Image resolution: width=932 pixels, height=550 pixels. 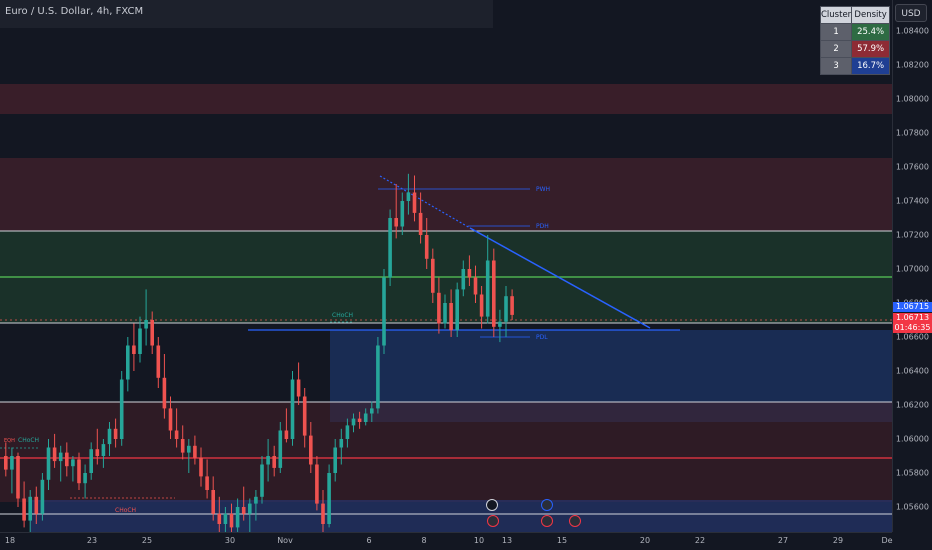 What do you see at coordinates (887, 540) in the screenshot?
I see `time-tick: De` at bounding box center [887, 540].